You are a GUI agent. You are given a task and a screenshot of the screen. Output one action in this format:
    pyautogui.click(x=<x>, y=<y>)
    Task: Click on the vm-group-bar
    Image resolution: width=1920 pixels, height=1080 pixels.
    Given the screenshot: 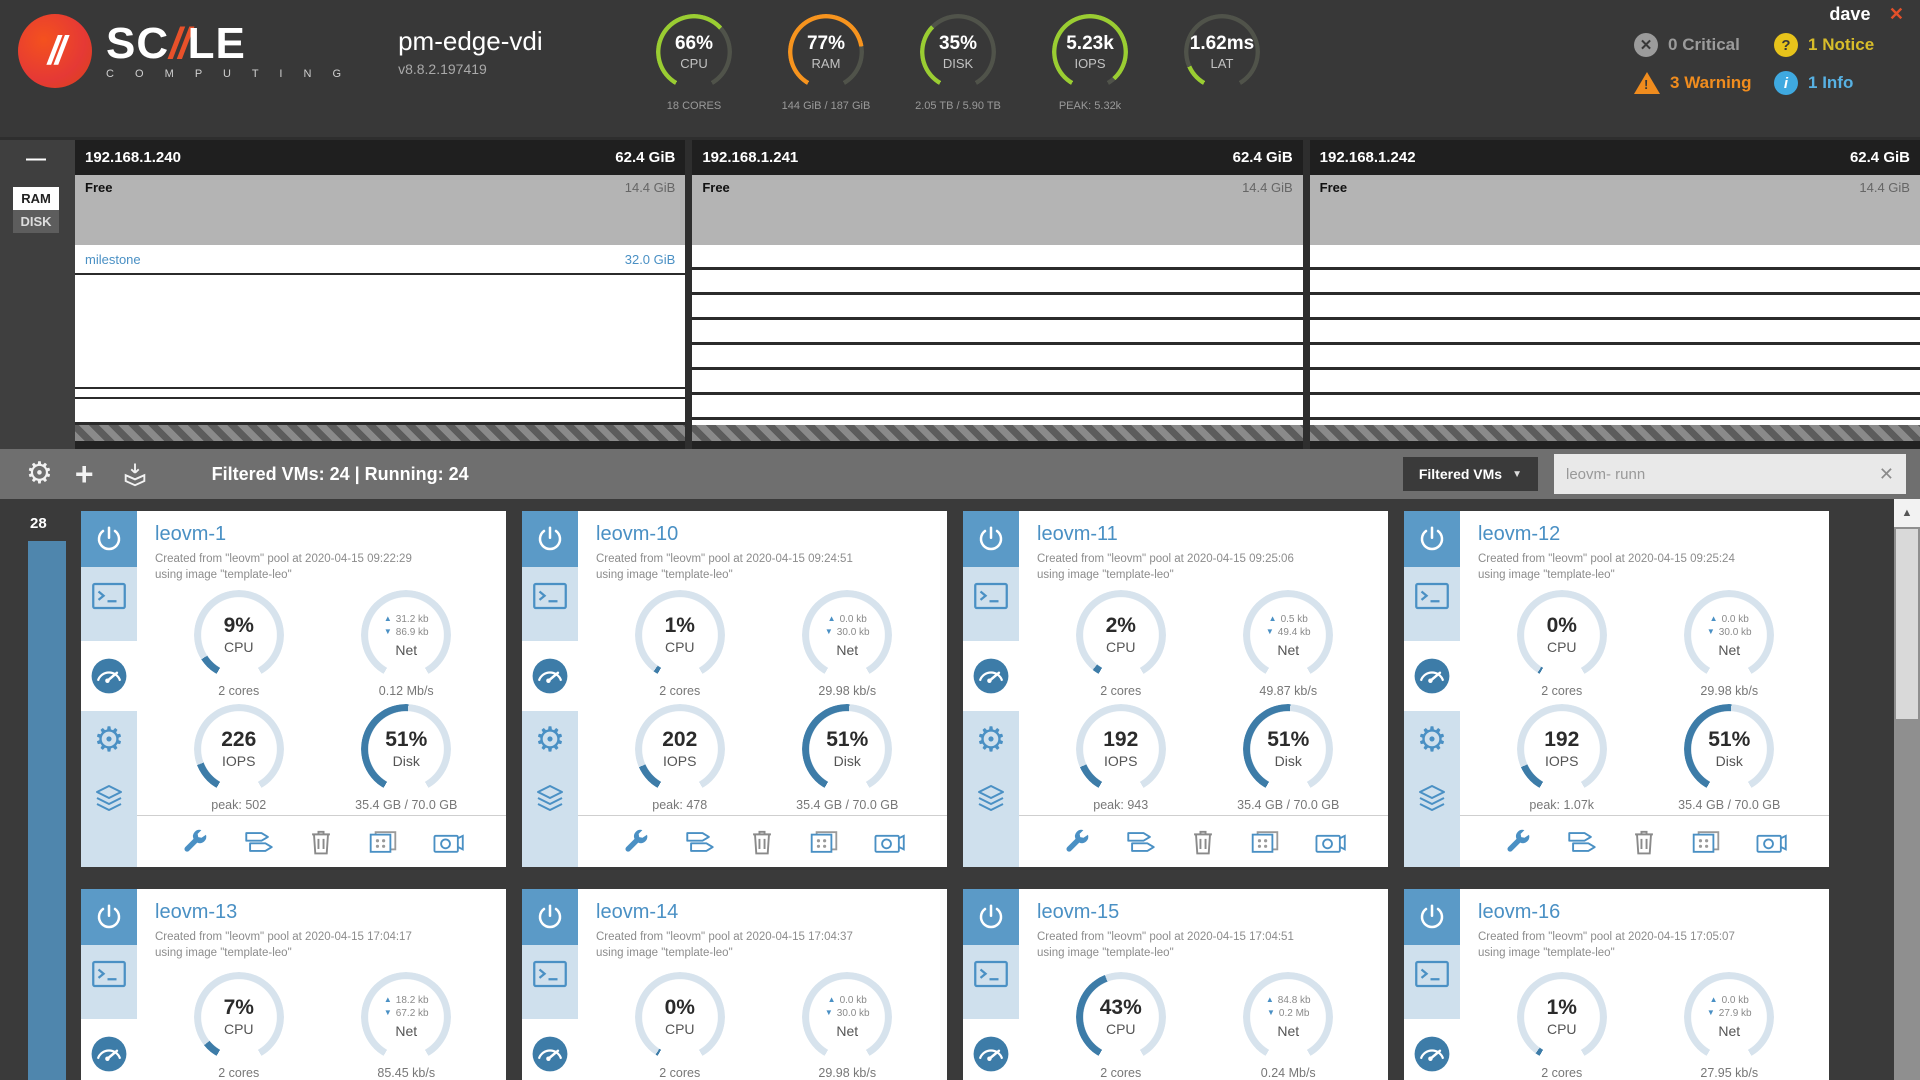 What is the action you would take?
    pyautogui.click(x=47, y=810)
    